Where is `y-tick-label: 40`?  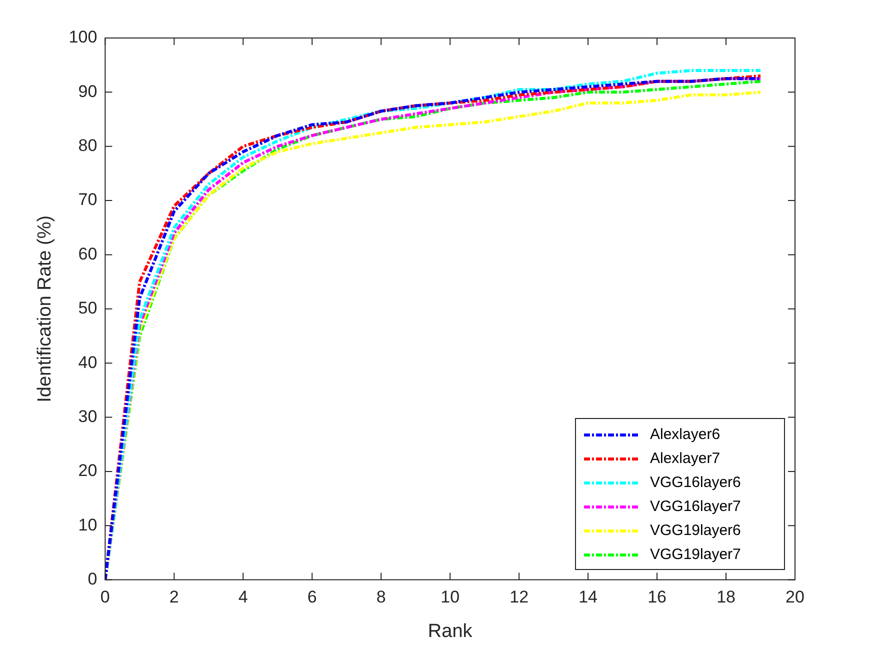 y-tick-label: 40 is located at coordinates (88, 362).